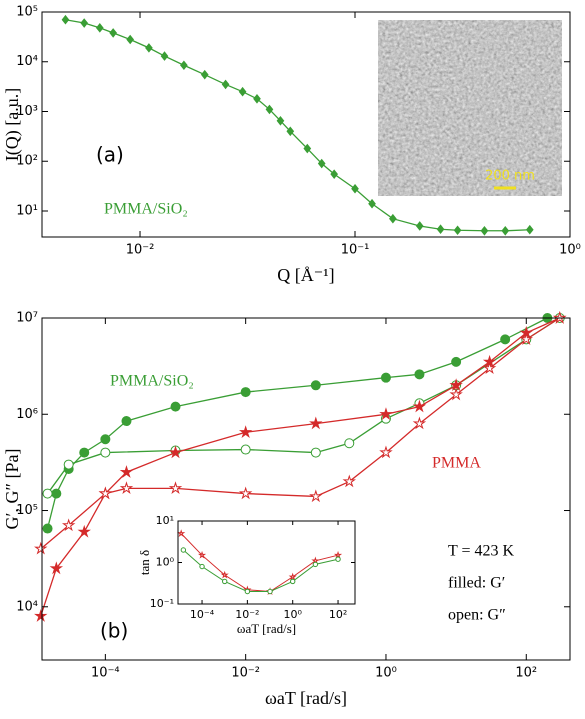 The width and height of the screenshot is (585, 719). What do you see at coordinates (526, 673) in the screenshot?
I see `x-tick-label: 10²` at bounding box center [526, 673].